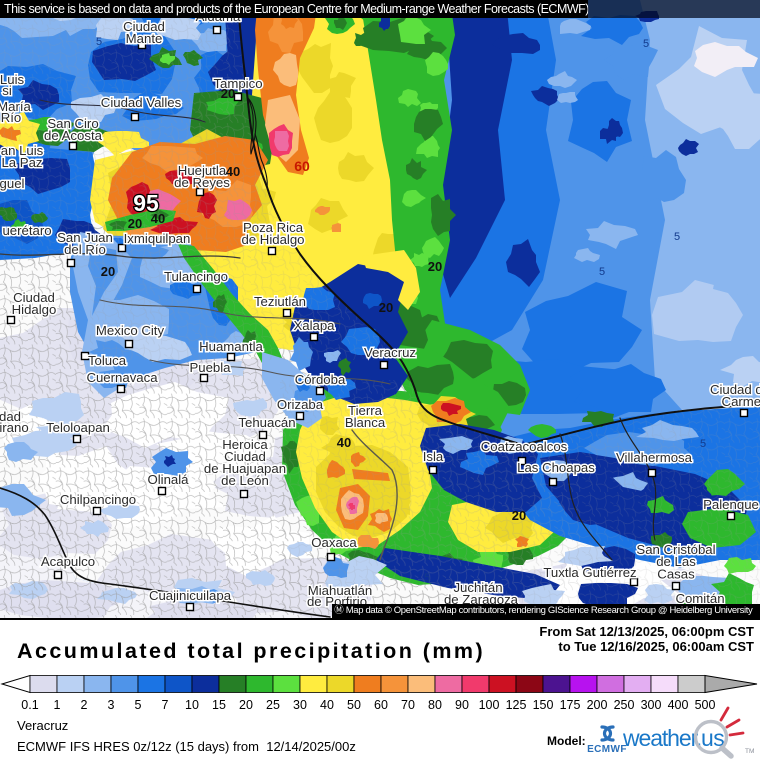  I want to click on svg-text: Tierra, so click(365, 410).